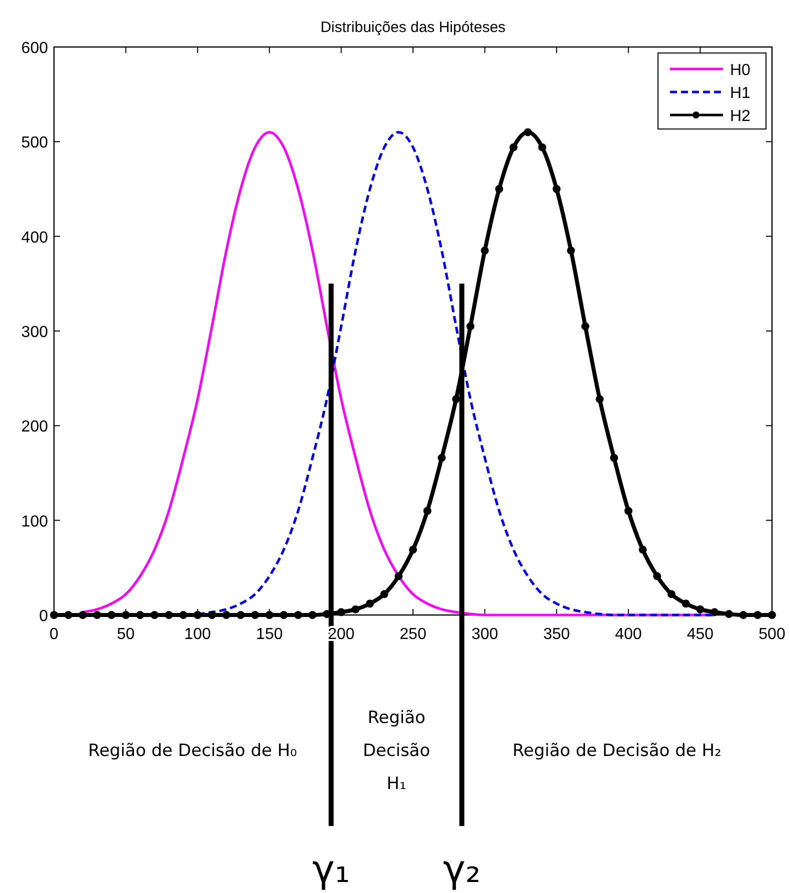 The image size is (790, 893). I want to click on y-tick-label: 400, so click(34, 237).